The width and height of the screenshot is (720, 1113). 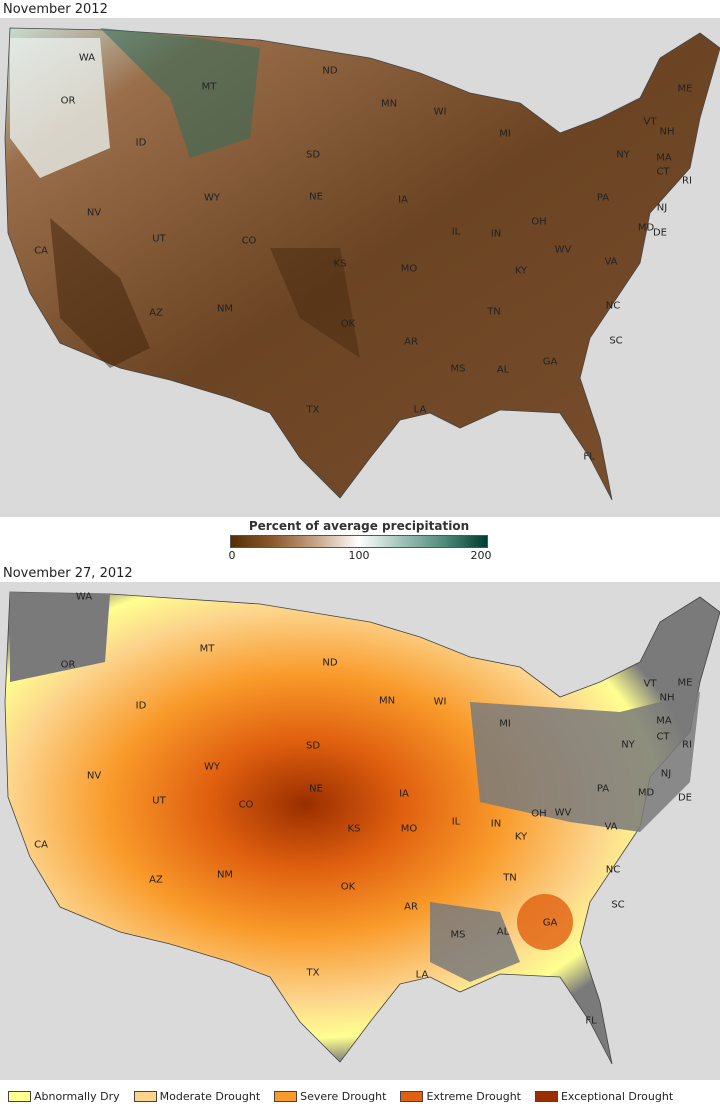 What do you see at coordinates (340, 264) in the screenshot?
I see `state-label-ks: KS` at bounding box center [340, 264].